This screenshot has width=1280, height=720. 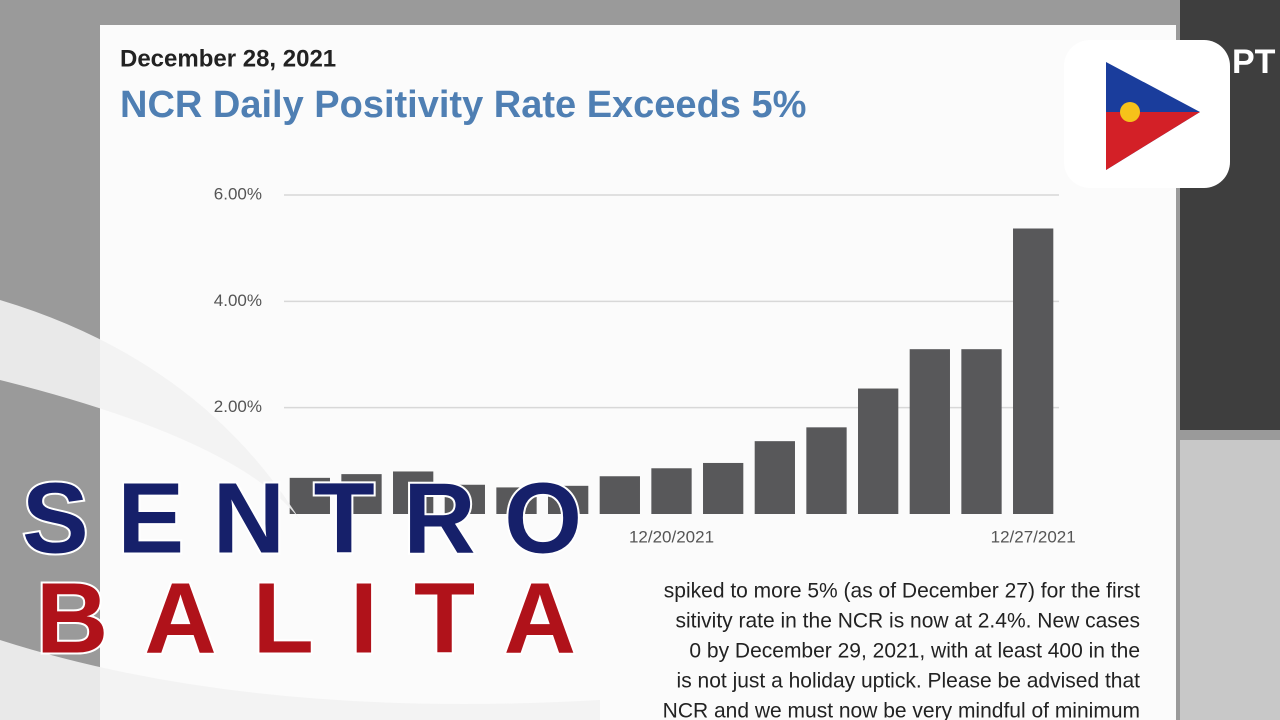 I want to click on logo-shape, so click(x=1153, y=141).